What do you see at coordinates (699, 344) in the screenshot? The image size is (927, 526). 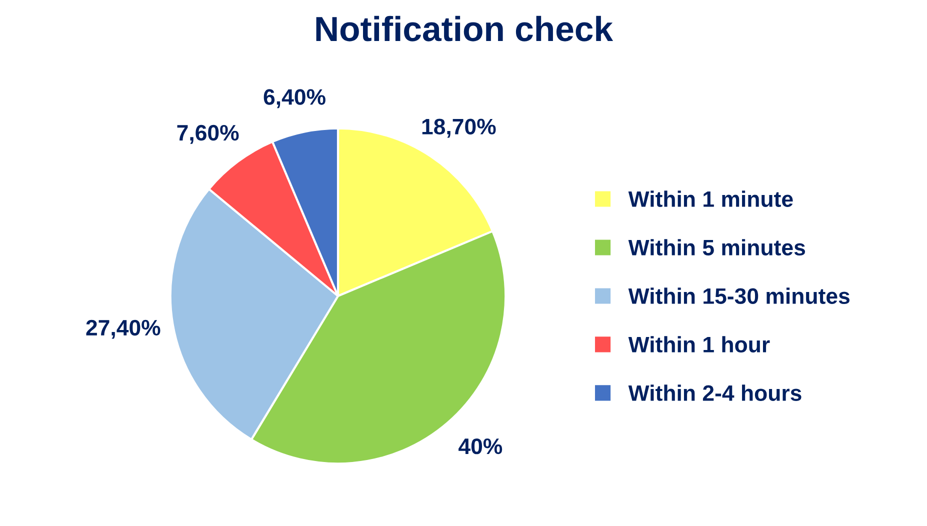 I see `legend-label: Within 1 hour` at bounding box center [699, 344].